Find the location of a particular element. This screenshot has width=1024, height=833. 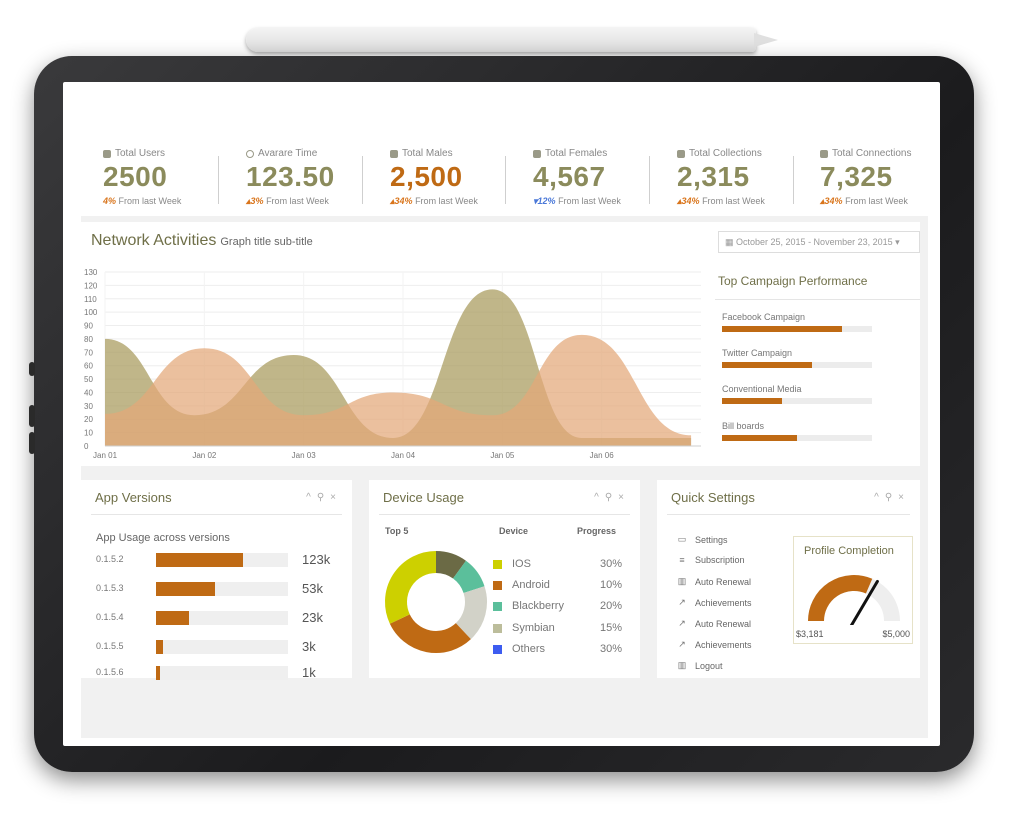

col-top: Top 5 is located at coordinates (397, 531).